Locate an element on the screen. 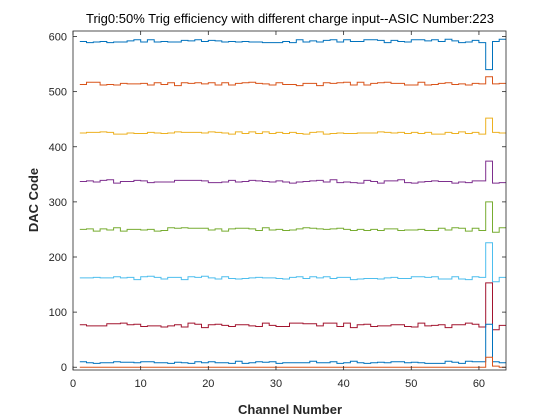 Image resolution: width=560 pixels, height=420 pixels. y-tick-label: 100 is located at coordinates (58, 313).